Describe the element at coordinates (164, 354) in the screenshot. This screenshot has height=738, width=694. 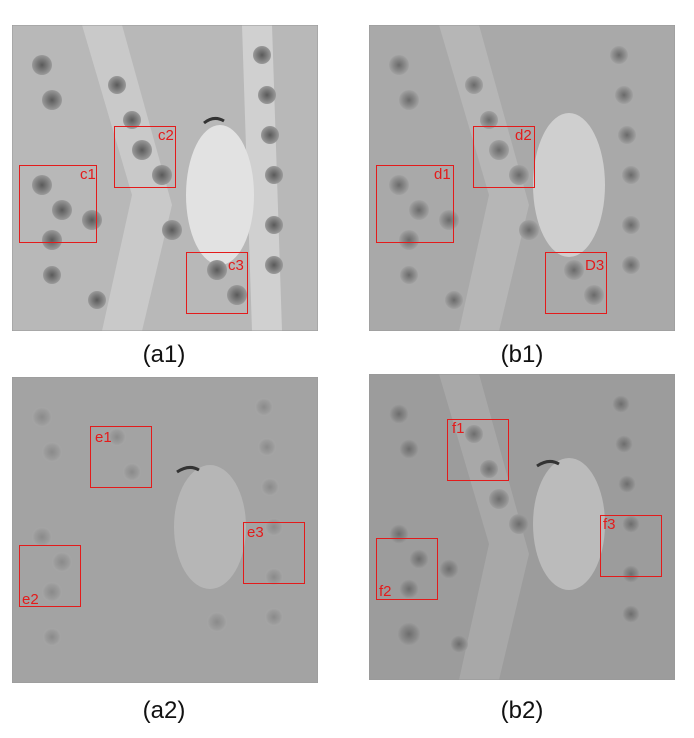
I see `panel-caption: (a1)` at that location.